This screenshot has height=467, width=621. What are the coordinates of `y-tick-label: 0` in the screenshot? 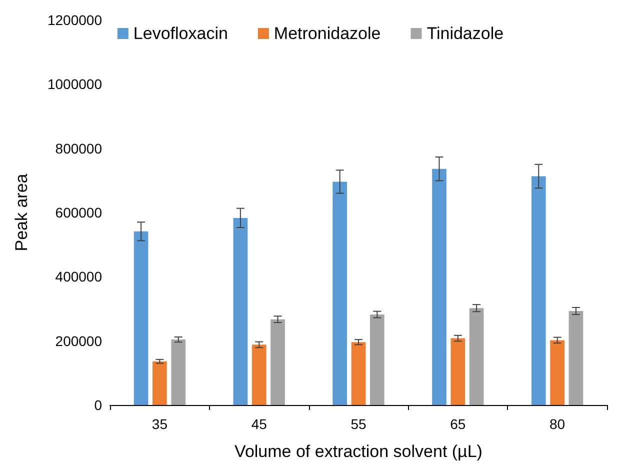 It's located at (98, 405).